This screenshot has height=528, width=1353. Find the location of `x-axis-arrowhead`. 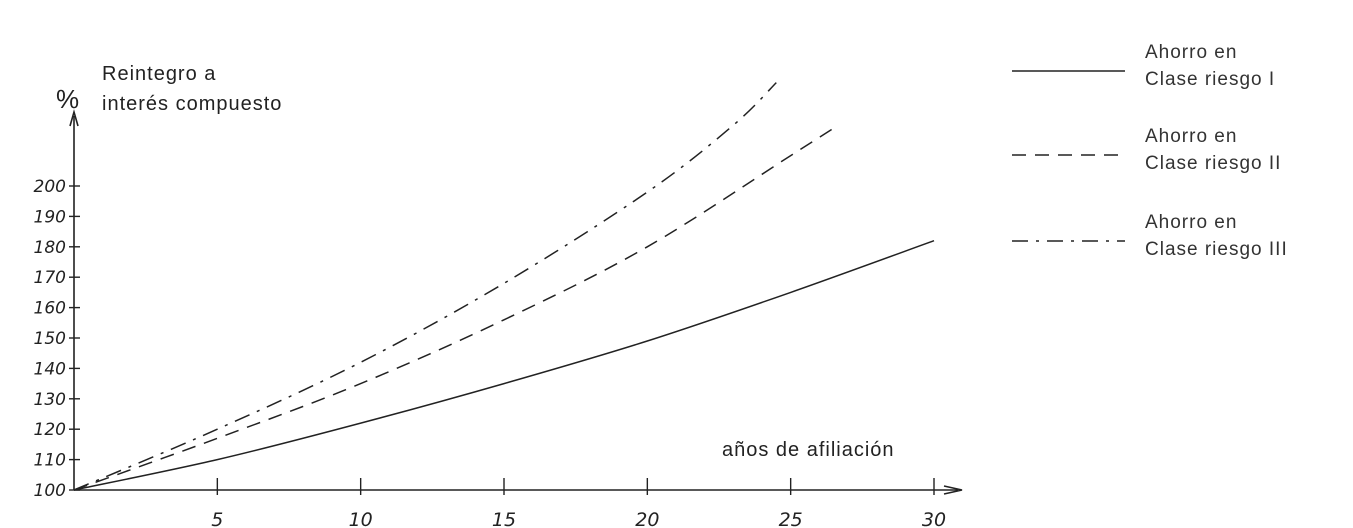

x-axis-arrowhead is located at coordinates (953, 490).